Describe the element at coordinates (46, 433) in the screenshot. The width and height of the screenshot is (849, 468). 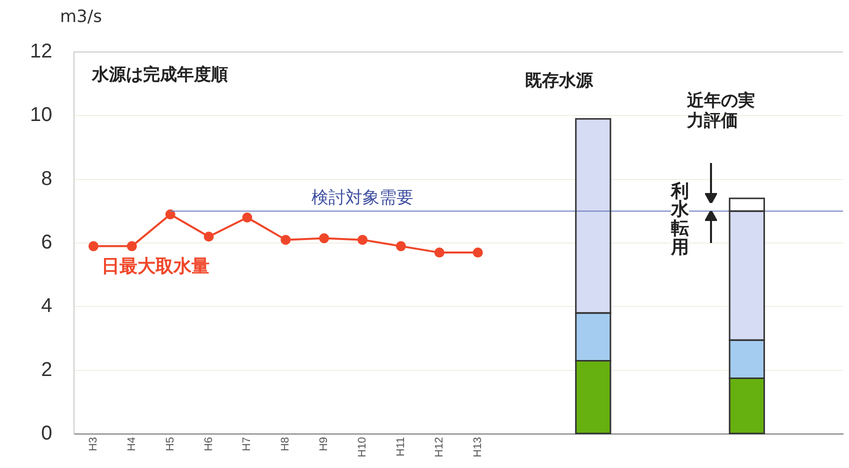
I see `y-tick-label: 0` at that location.